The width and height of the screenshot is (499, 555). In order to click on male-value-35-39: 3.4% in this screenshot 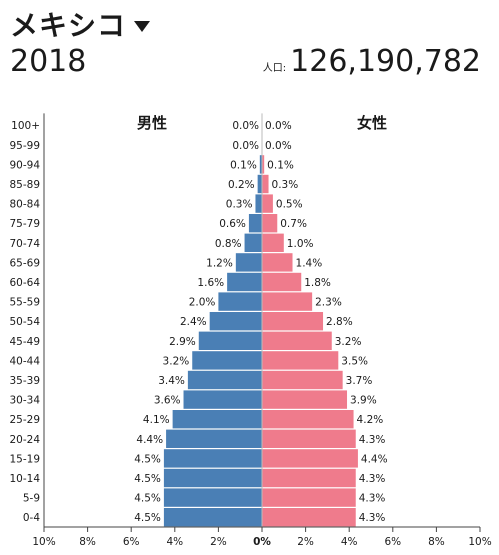, I will do `click(171, 381)`.